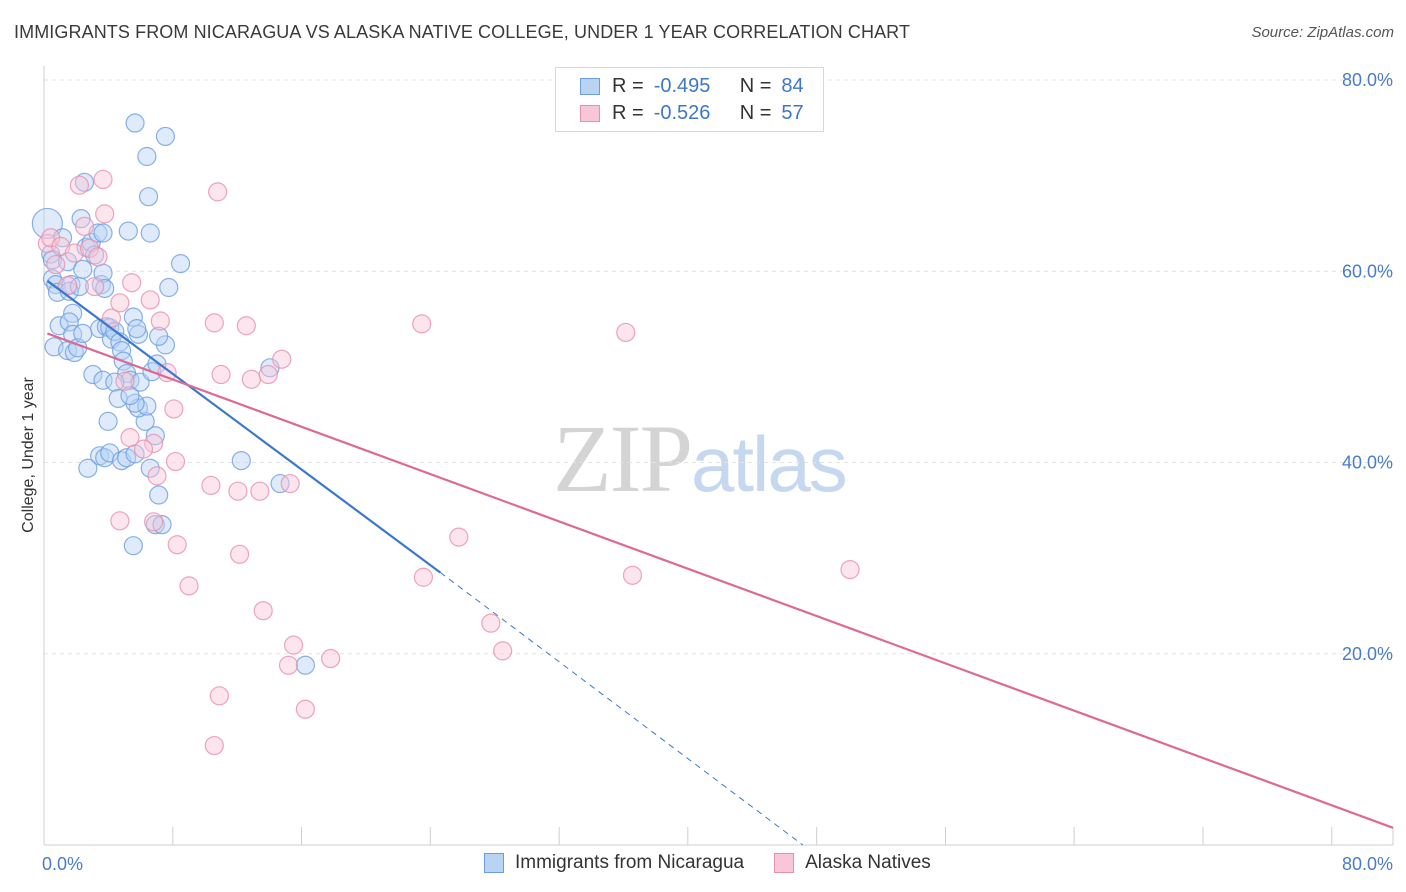 Image resolution: width=1406 pixels, height=892 pixels. I want to click on x-tick-label: 0.0%, so click(62, 864).